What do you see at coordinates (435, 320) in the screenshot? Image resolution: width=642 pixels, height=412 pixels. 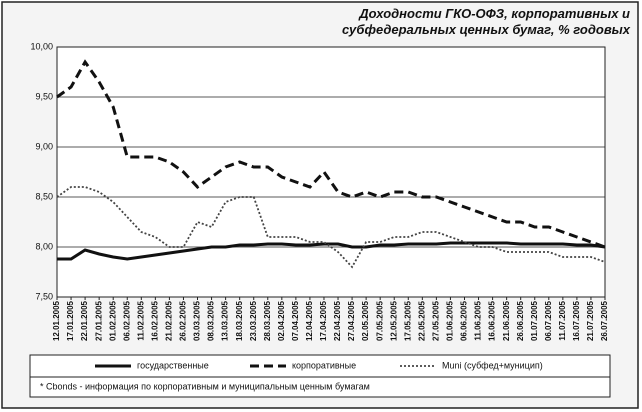 I see `x-tick-label: 27.05.2005` at bounding box center [435, 320].